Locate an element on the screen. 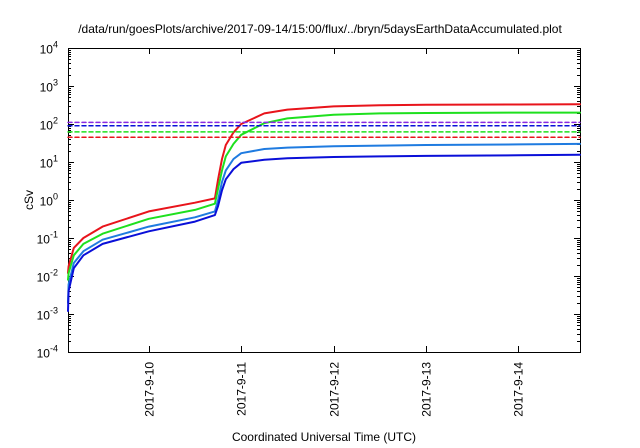 The image size is (640, 448). y-tick-label: 10² is located at coordinates (49, 124).